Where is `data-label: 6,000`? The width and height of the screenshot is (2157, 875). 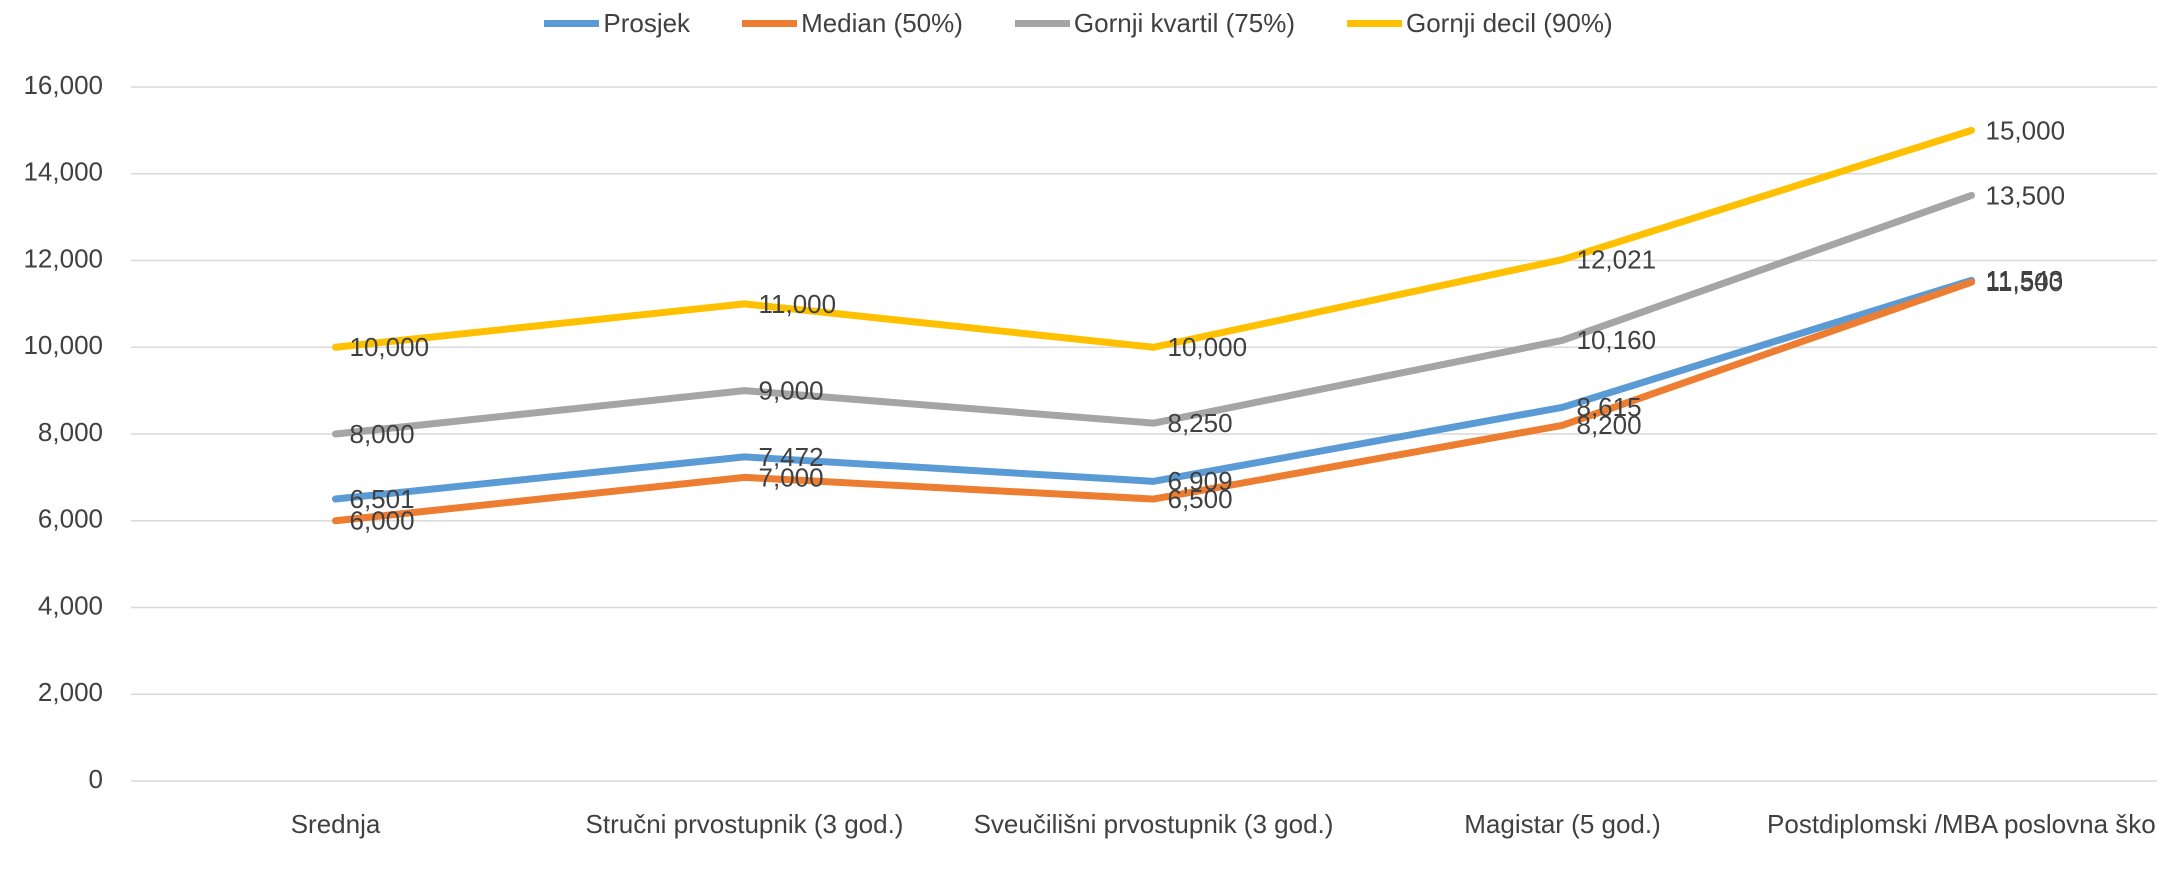 data-label: 6,000 is located at coordinates (382, 521).